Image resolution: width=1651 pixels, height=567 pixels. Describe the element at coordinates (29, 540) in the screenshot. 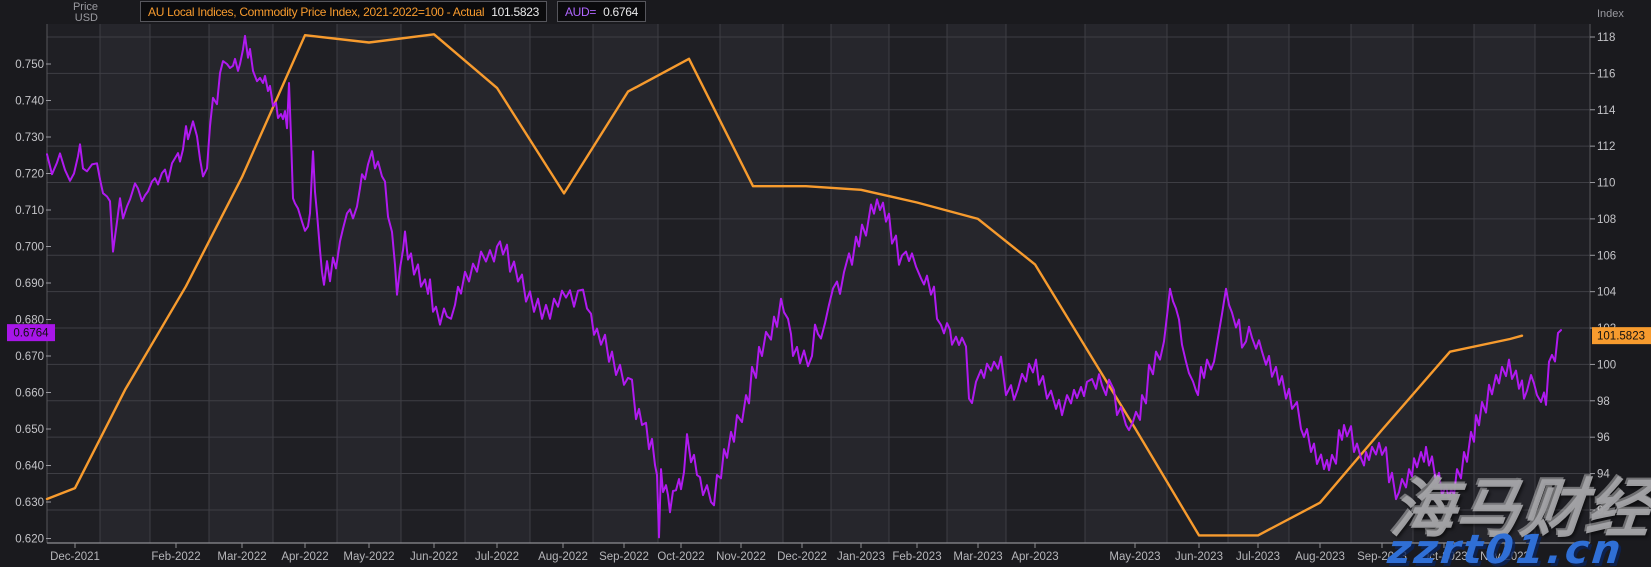

I see `left-axis-tick-label: 0.620` at that location.